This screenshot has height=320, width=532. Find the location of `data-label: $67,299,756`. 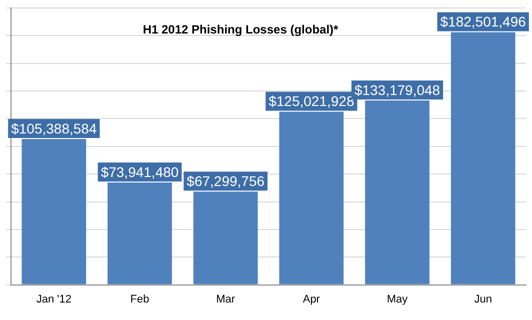

data-label: $67,299,756 is located at coordinates (225, 181).